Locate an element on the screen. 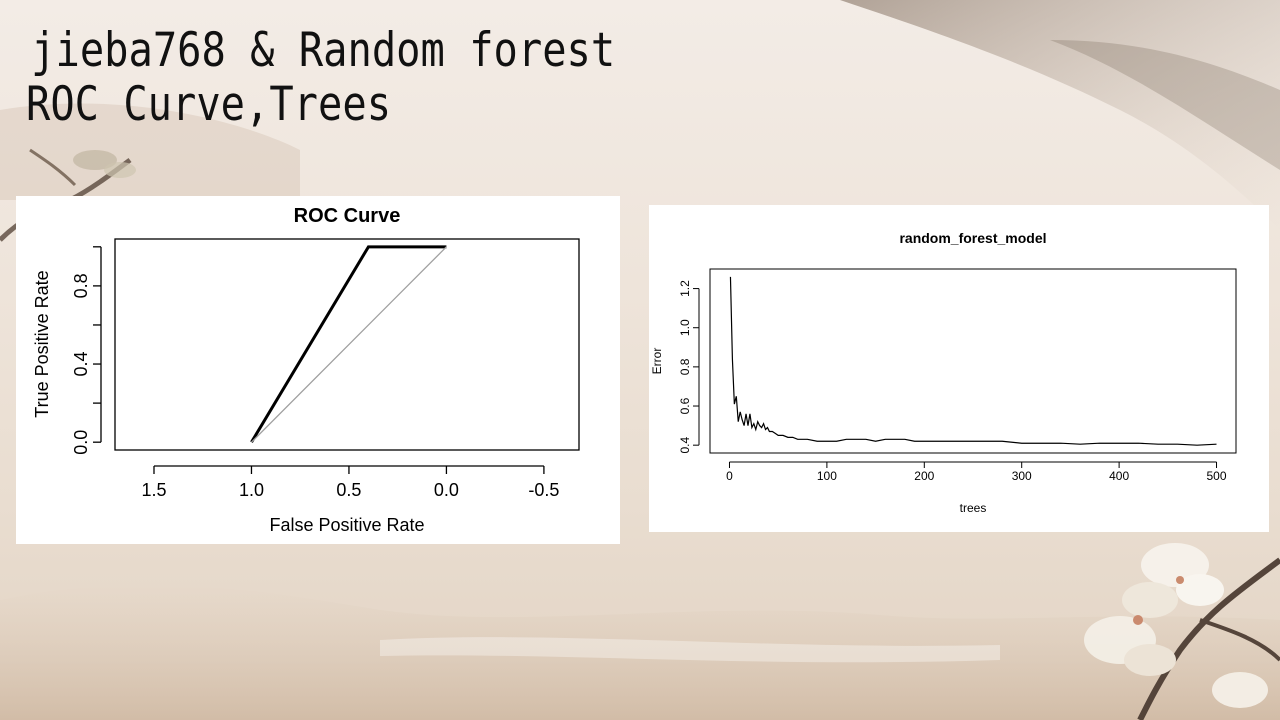  slide-title-line2: ROC Curve,Trees is located at coordinates (209, 104).